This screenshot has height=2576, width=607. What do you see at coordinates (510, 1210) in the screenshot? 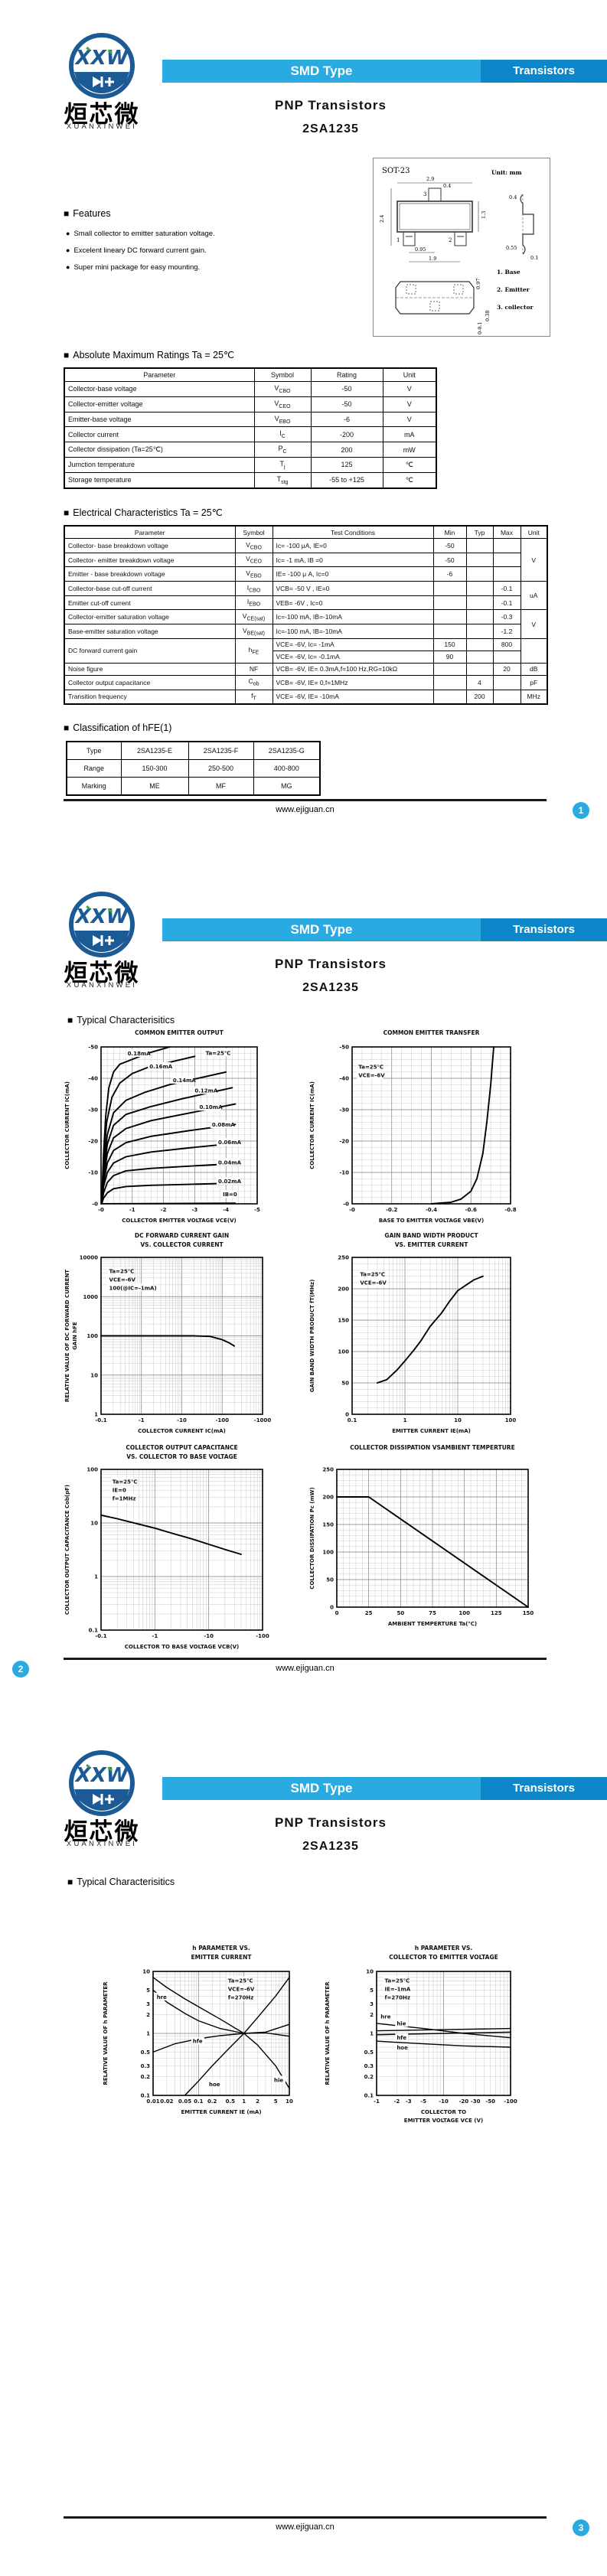
I see `svg-text: -0.8` at bounding box center [510, 1210].